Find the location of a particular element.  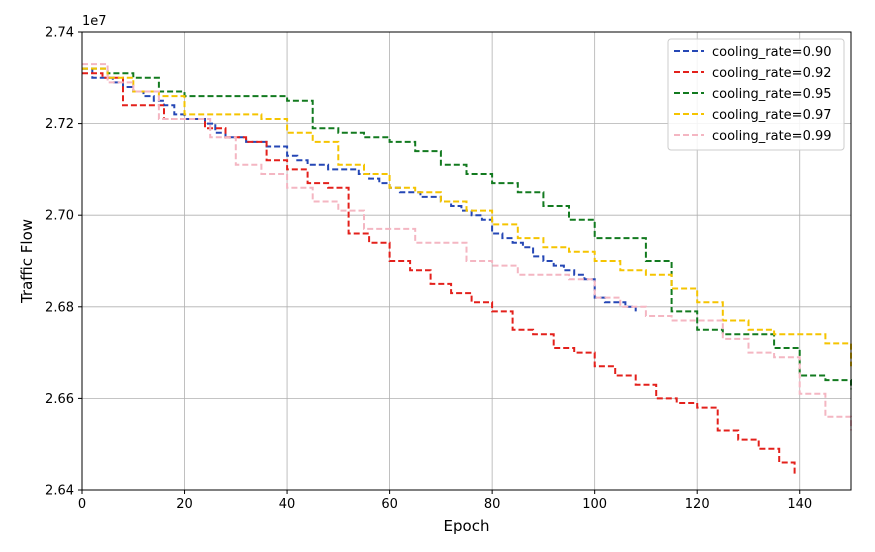

y-tick-label: 2.66 is located at coordinates (59, 399).